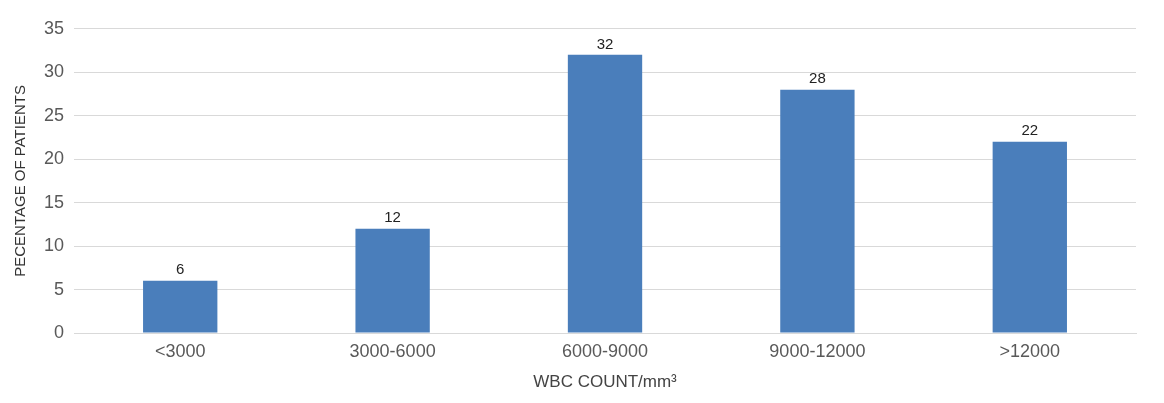  I want to click on data-label: 6, so click(180, 269).